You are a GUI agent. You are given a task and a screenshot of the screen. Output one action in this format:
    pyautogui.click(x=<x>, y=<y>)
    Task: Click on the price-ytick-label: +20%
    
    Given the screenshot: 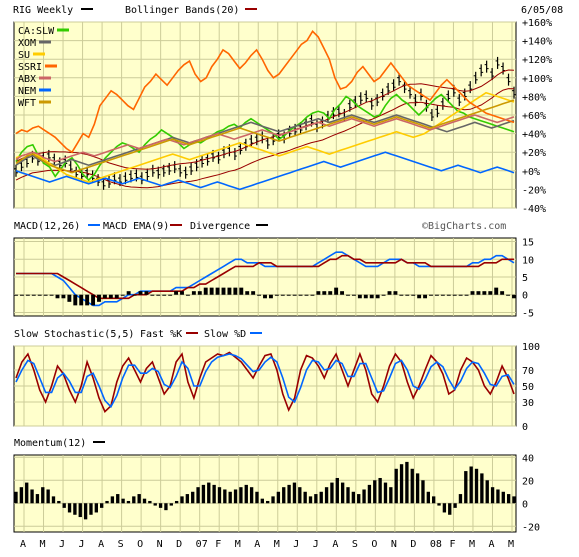 What is the action you would take?
    pyautogui.click(x=534, y=153)
    